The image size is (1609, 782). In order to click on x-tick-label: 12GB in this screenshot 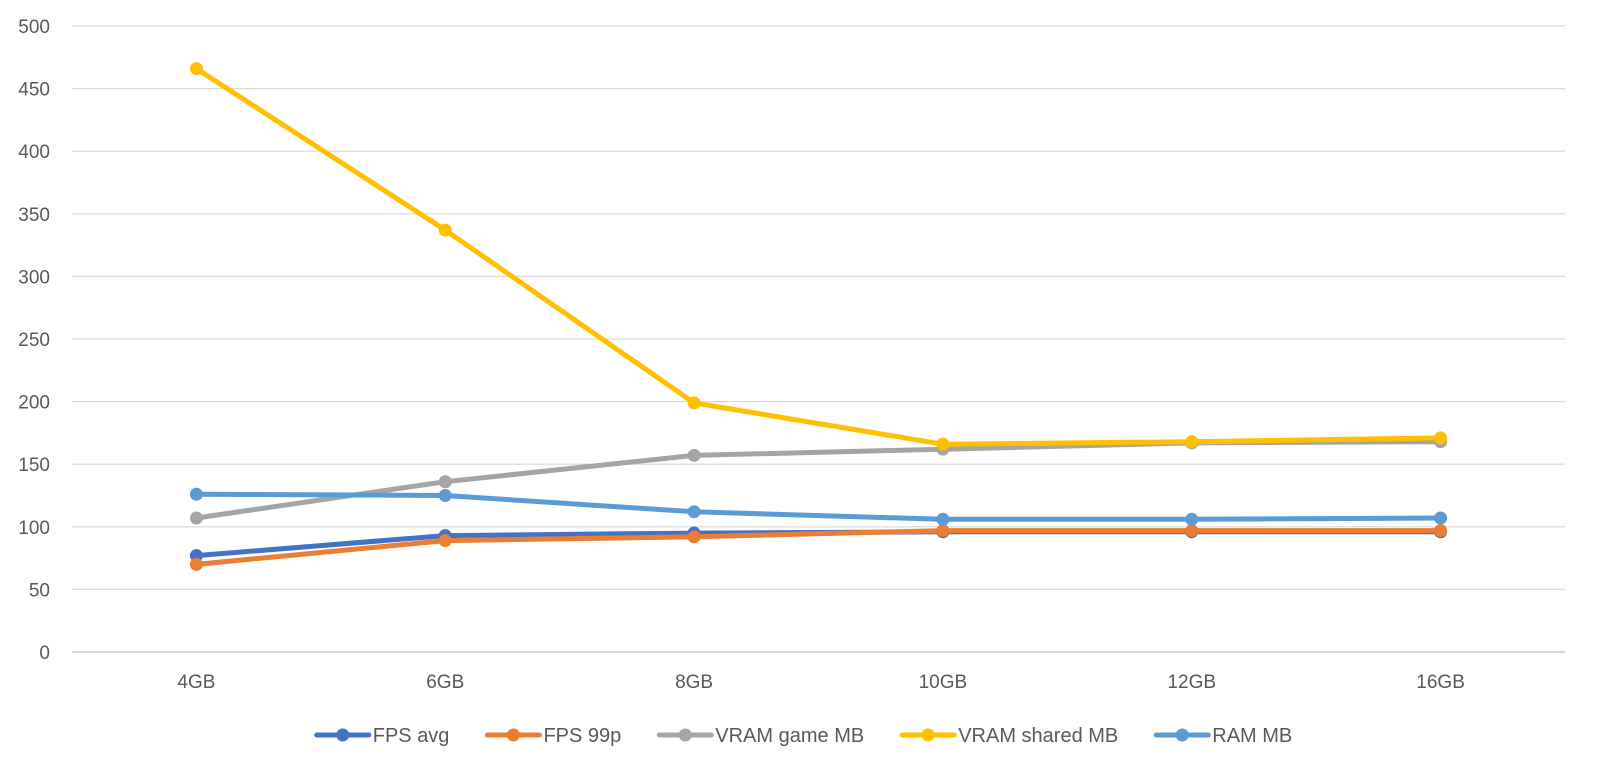, I will do `click(1191, 682)`.